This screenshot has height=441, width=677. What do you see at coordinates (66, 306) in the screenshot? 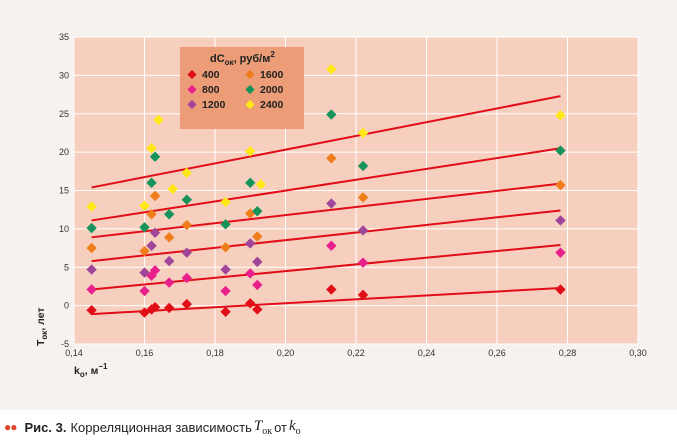
I see `y-tick-label: 0` at bounding box center [66, 306].